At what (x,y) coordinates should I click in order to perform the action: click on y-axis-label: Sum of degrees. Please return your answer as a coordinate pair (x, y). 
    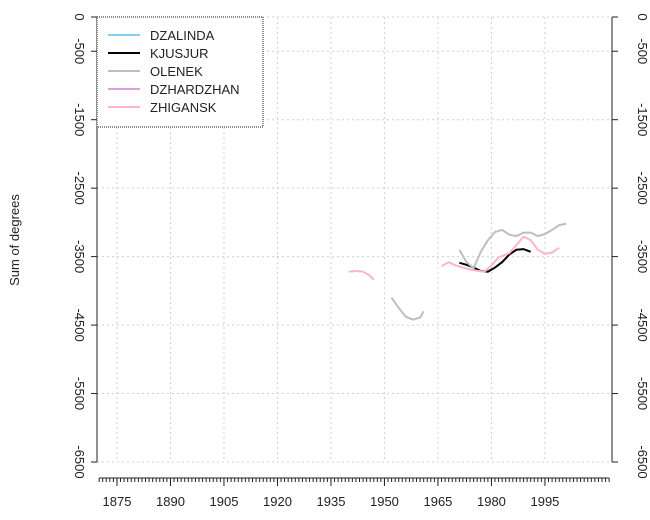
    Looking at the image, I should click on (14, 240).